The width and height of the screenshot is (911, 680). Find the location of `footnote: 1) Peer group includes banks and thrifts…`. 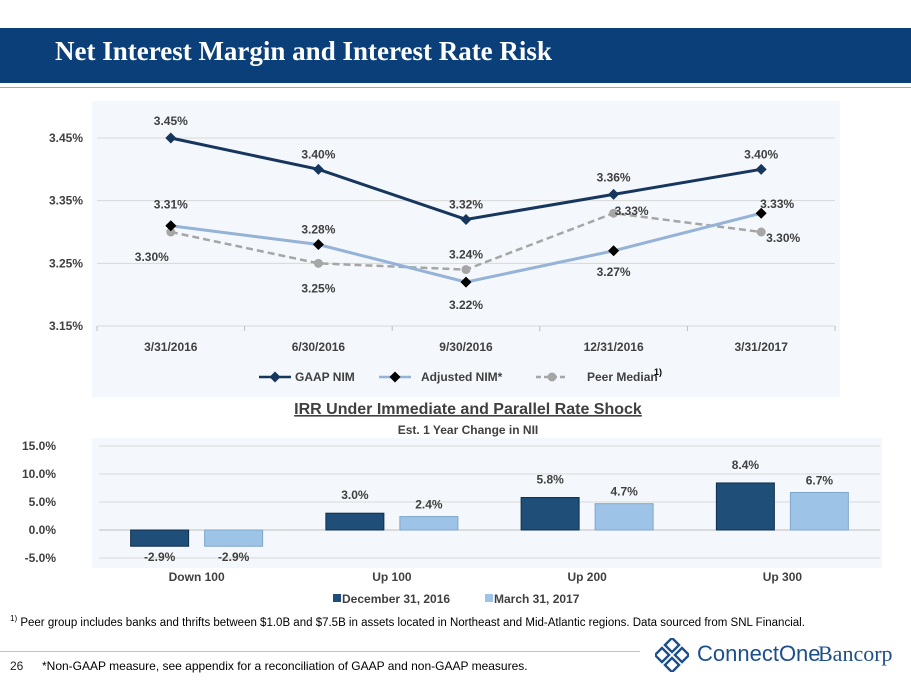

footnote: 1) Peer group includes banks and thrifts… is located at coordinates (450, 621).